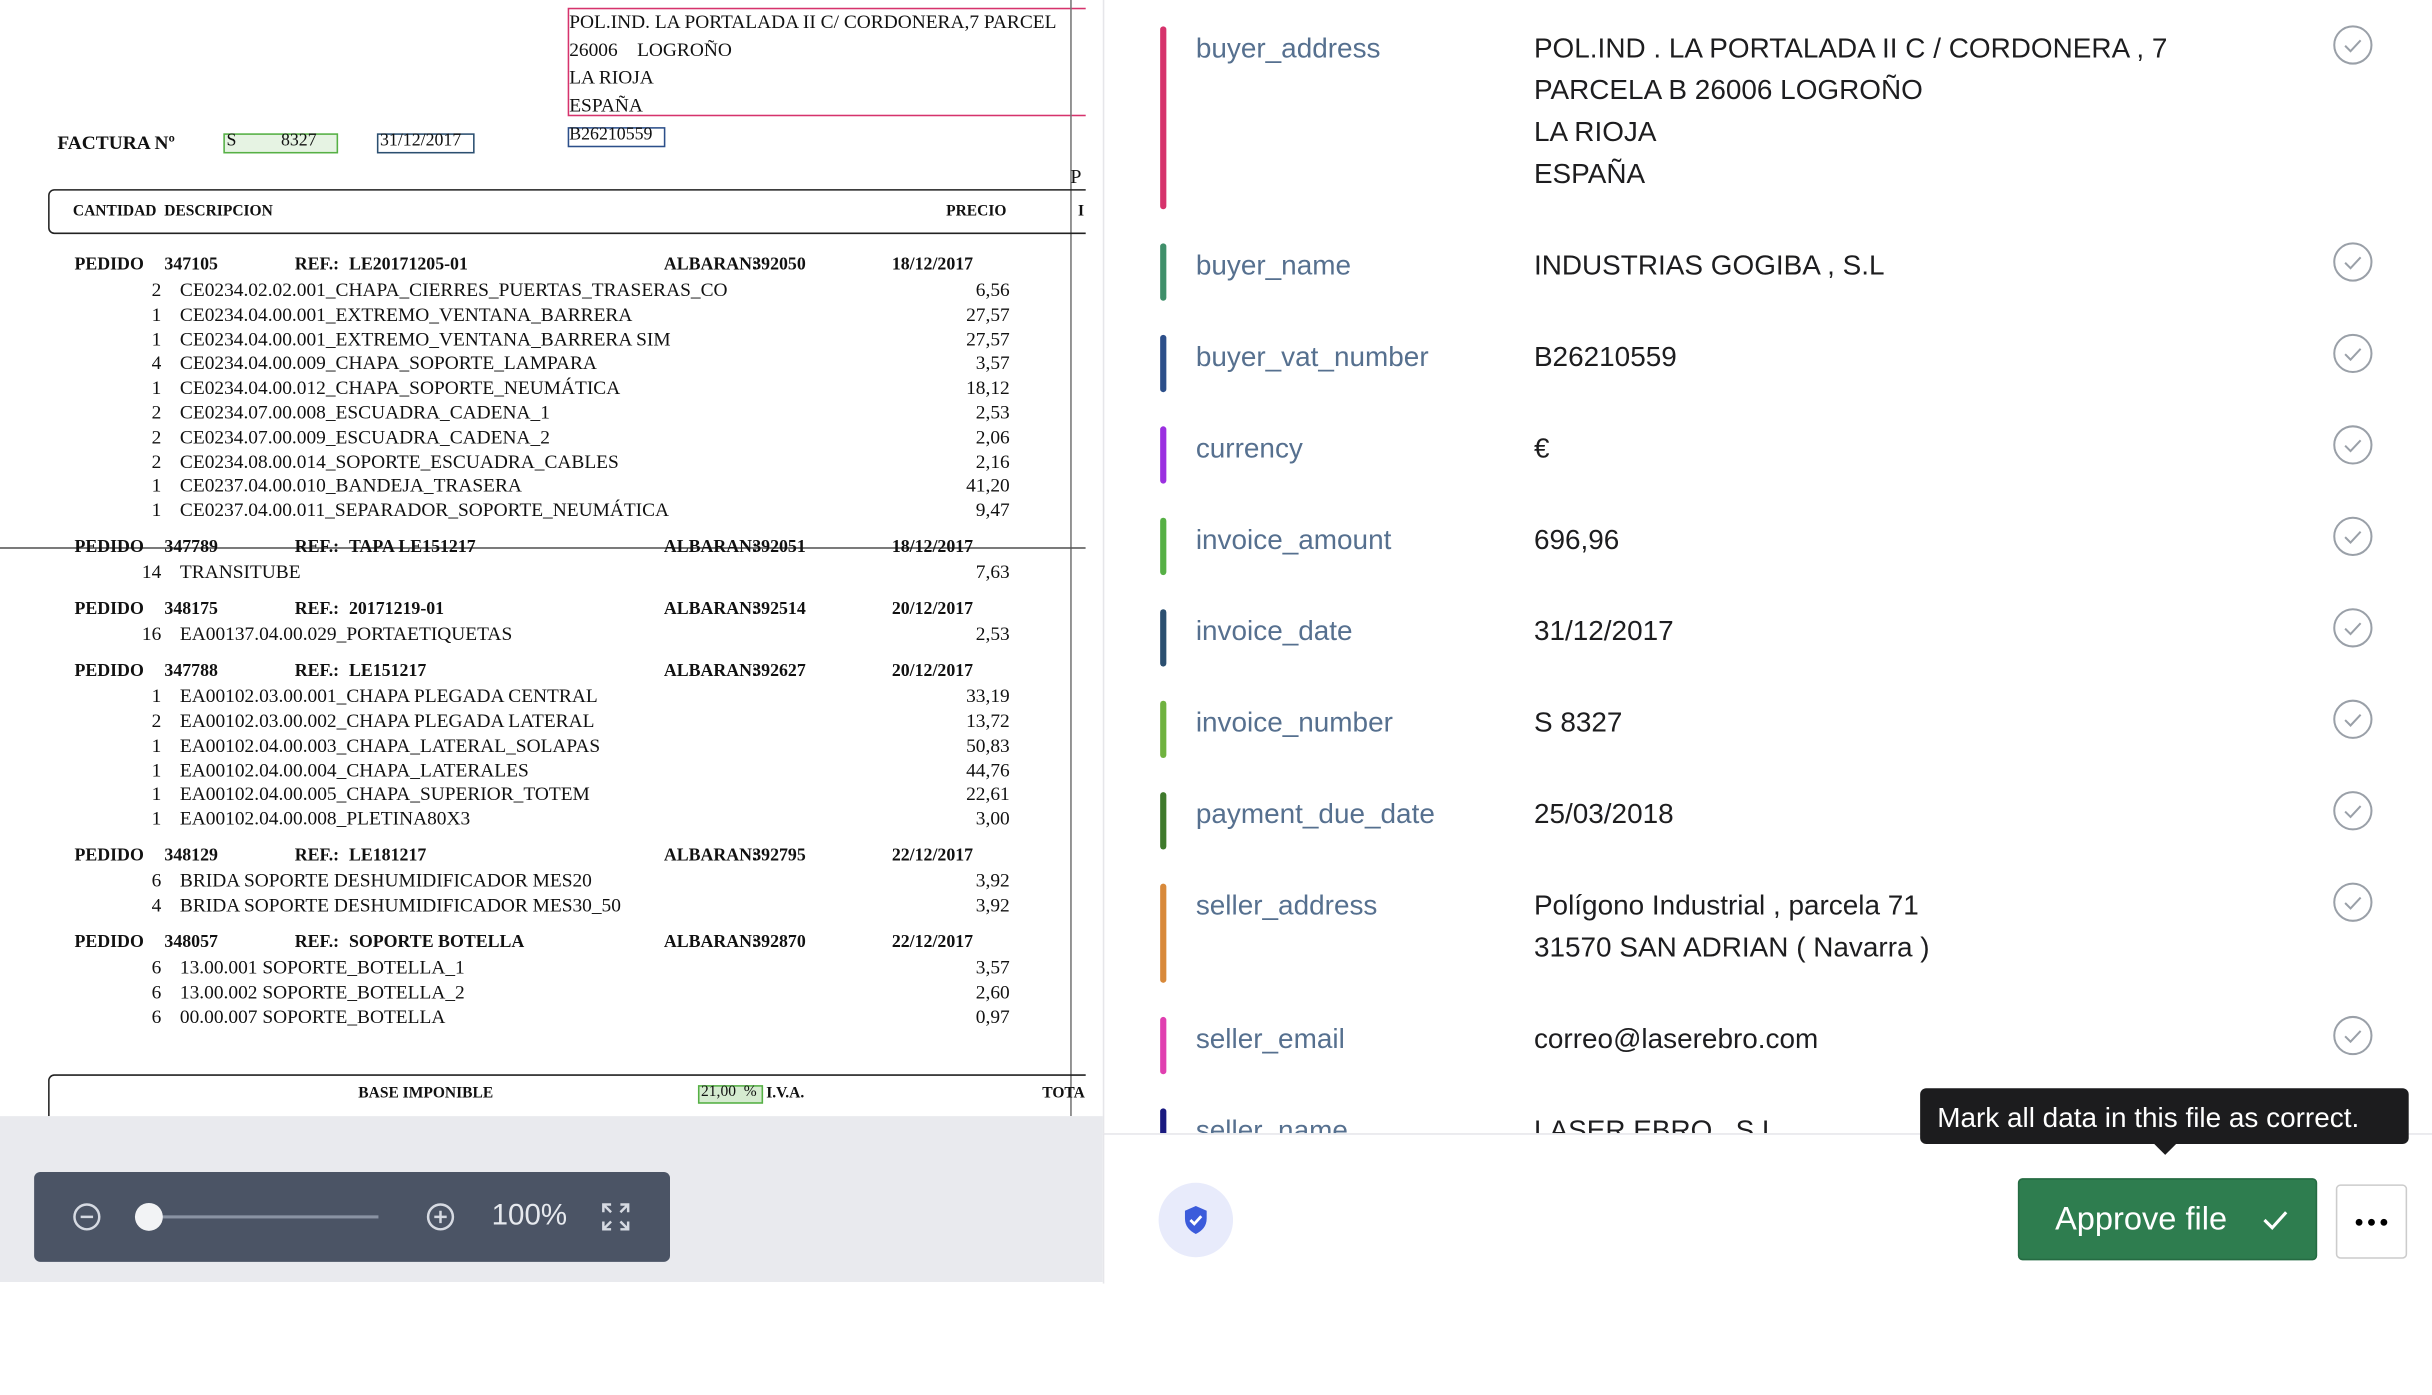 The image size is (2432, 1395). I want to click on field-value: B26210559, so click(1605, 357).